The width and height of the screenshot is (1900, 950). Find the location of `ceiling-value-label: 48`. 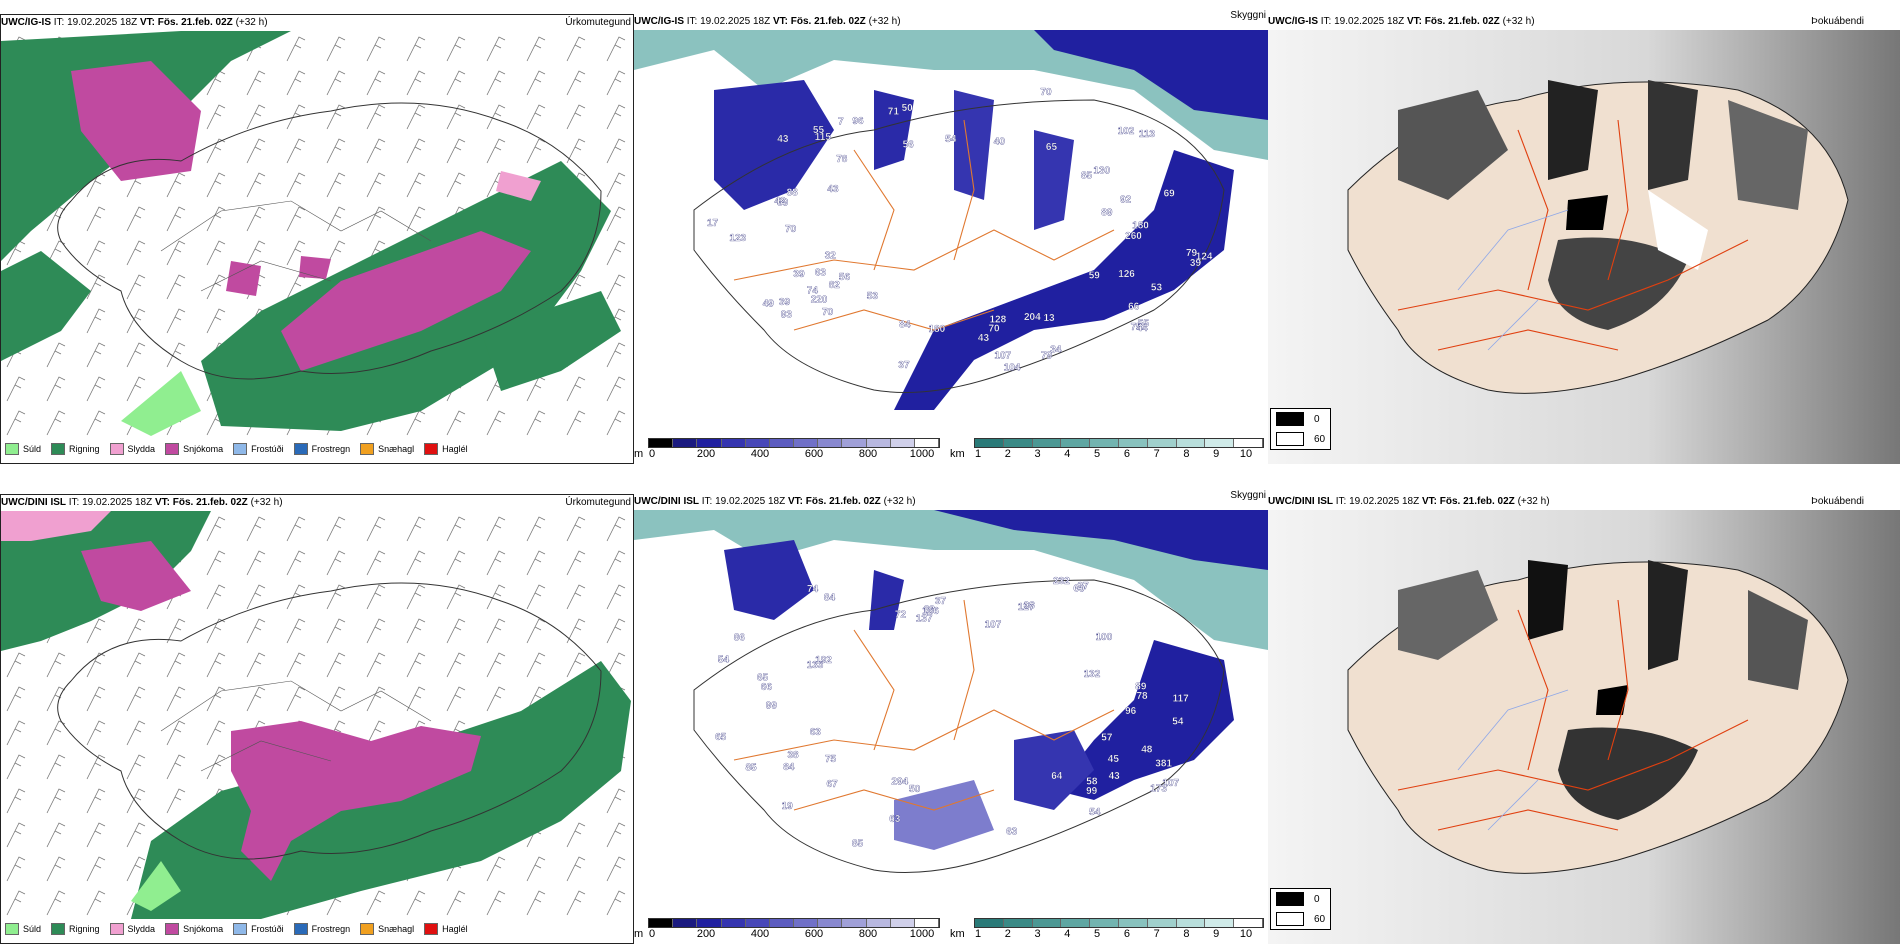

ceiling-value-label: 48 is located at coordinates (1147, 749).